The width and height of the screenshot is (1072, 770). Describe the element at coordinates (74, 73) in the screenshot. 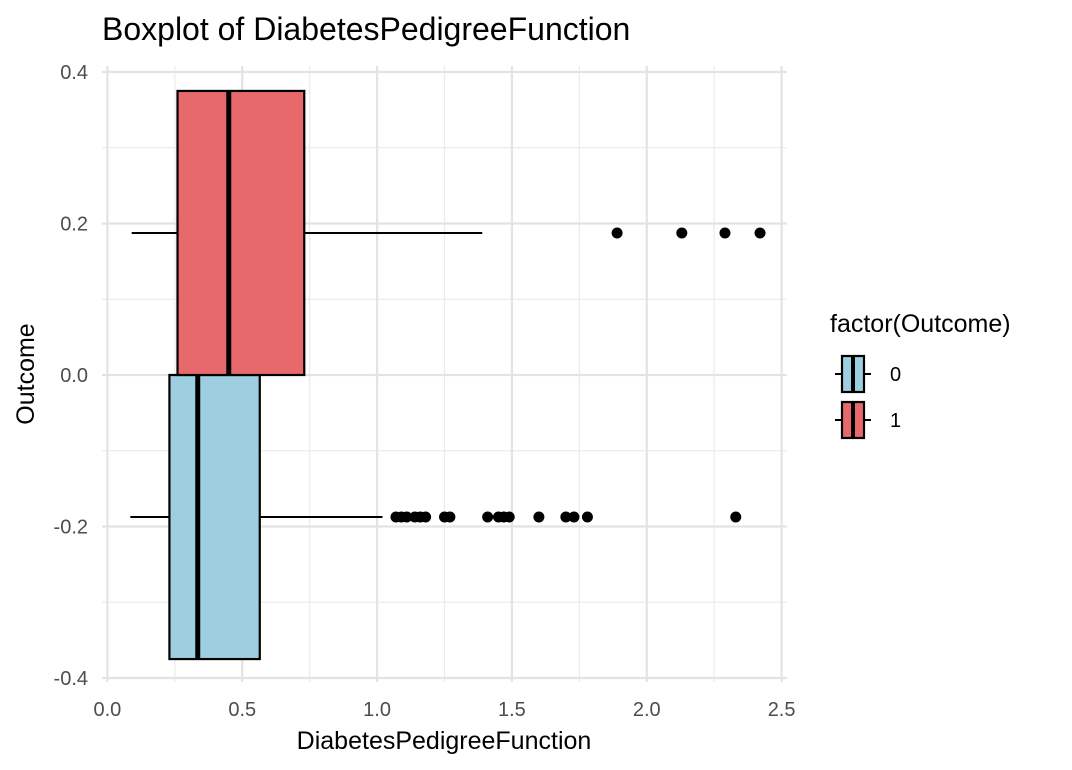

I see `y-tick-label: 0.4` at that location.